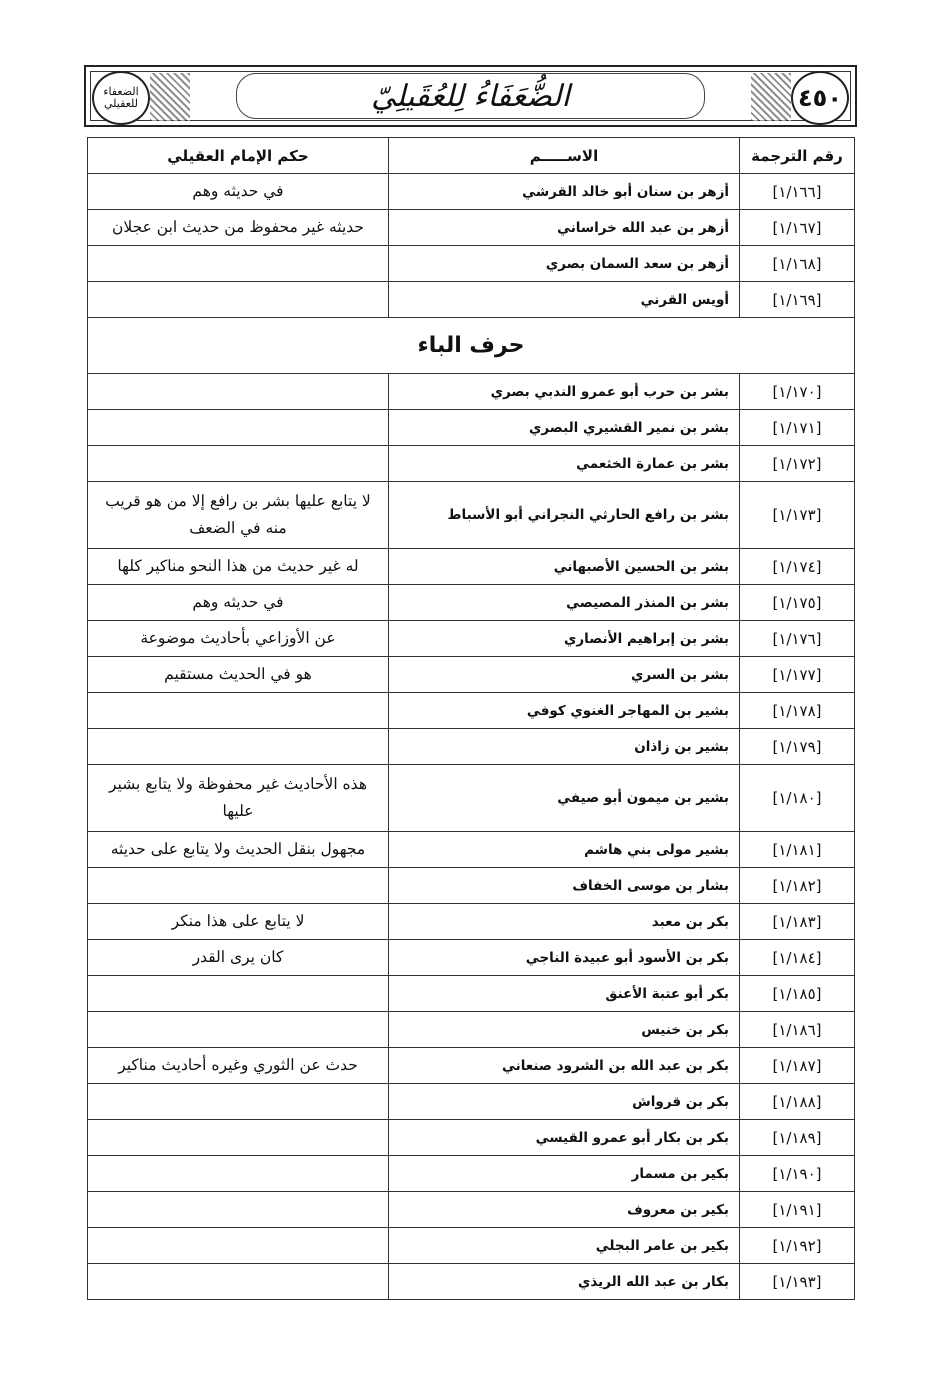 The height and width of the screenshot is (1381, 940). I want to click on narrator-name: بكر بن عبد الله بن الشرود صنعاني, so click(564, 1065).